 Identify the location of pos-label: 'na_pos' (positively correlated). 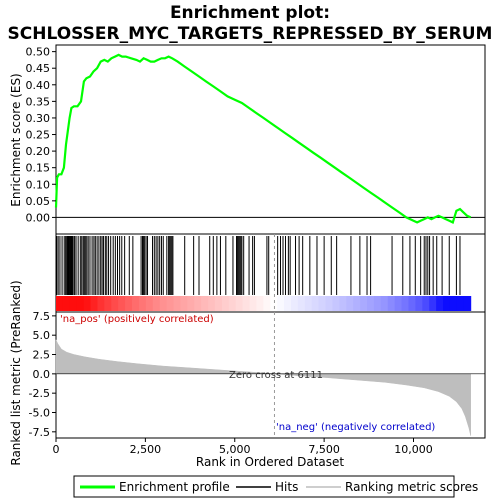
(137, 319).